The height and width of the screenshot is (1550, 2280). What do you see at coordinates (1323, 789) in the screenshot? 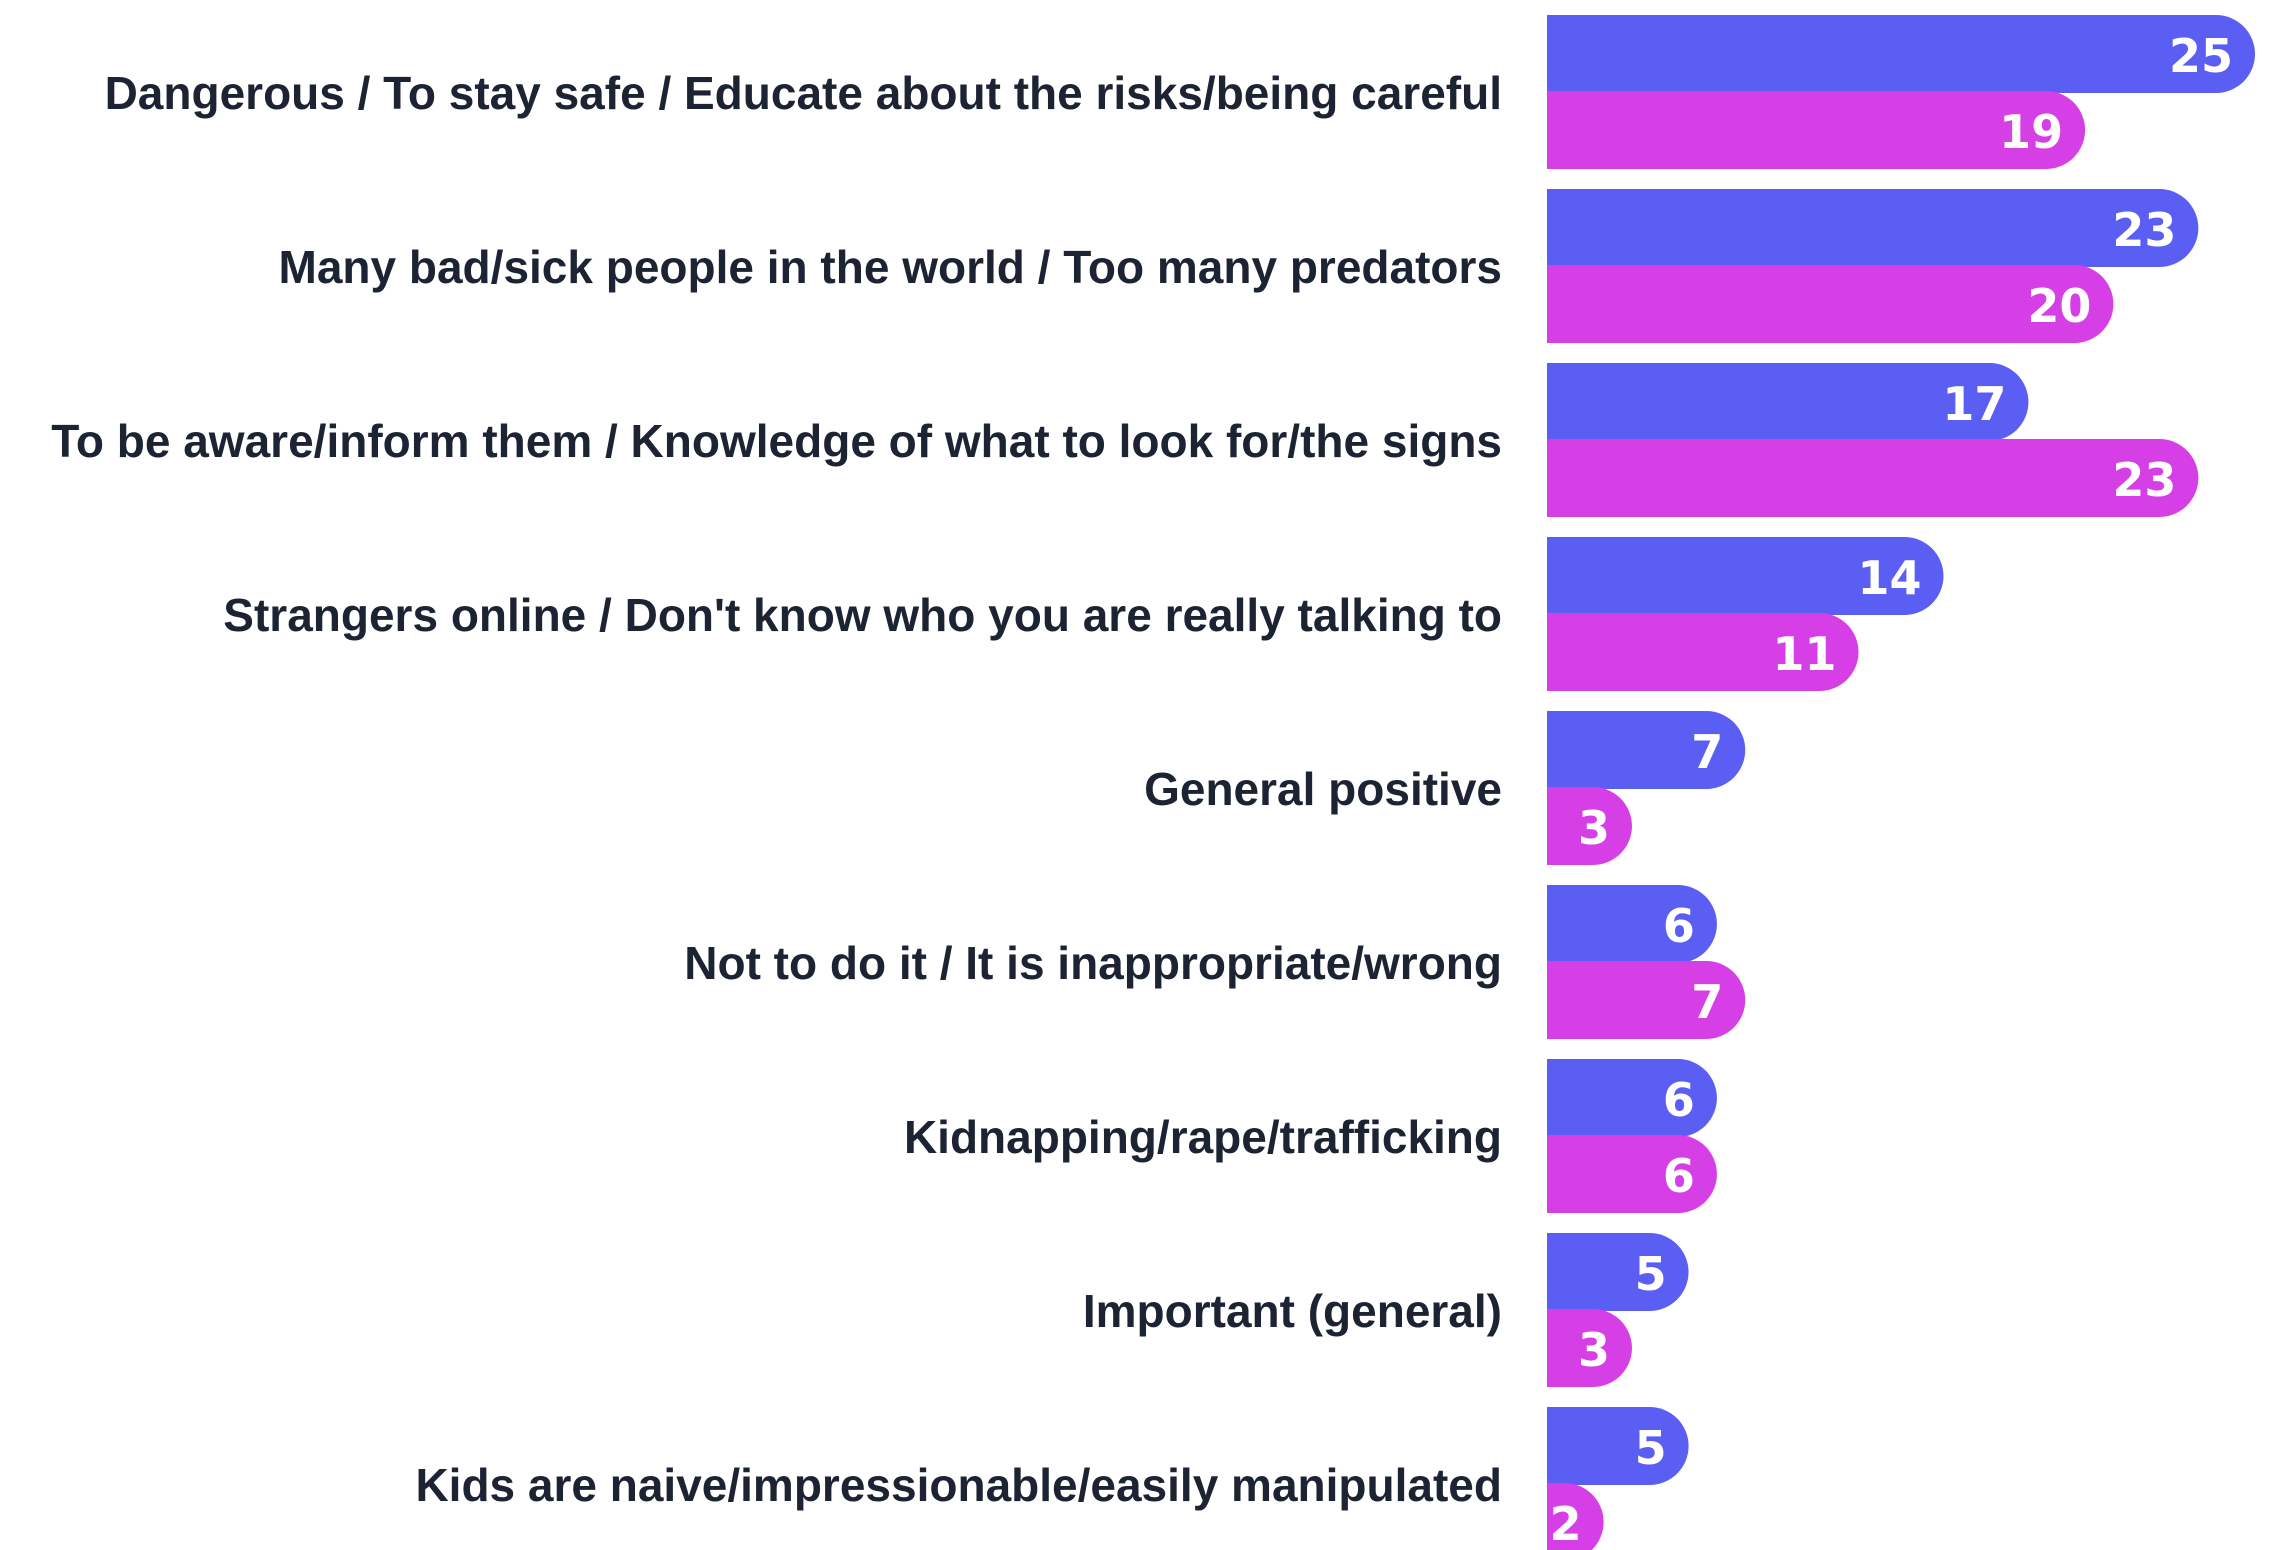
I see `category-label: General positive` at bounding box center [1323, 789].